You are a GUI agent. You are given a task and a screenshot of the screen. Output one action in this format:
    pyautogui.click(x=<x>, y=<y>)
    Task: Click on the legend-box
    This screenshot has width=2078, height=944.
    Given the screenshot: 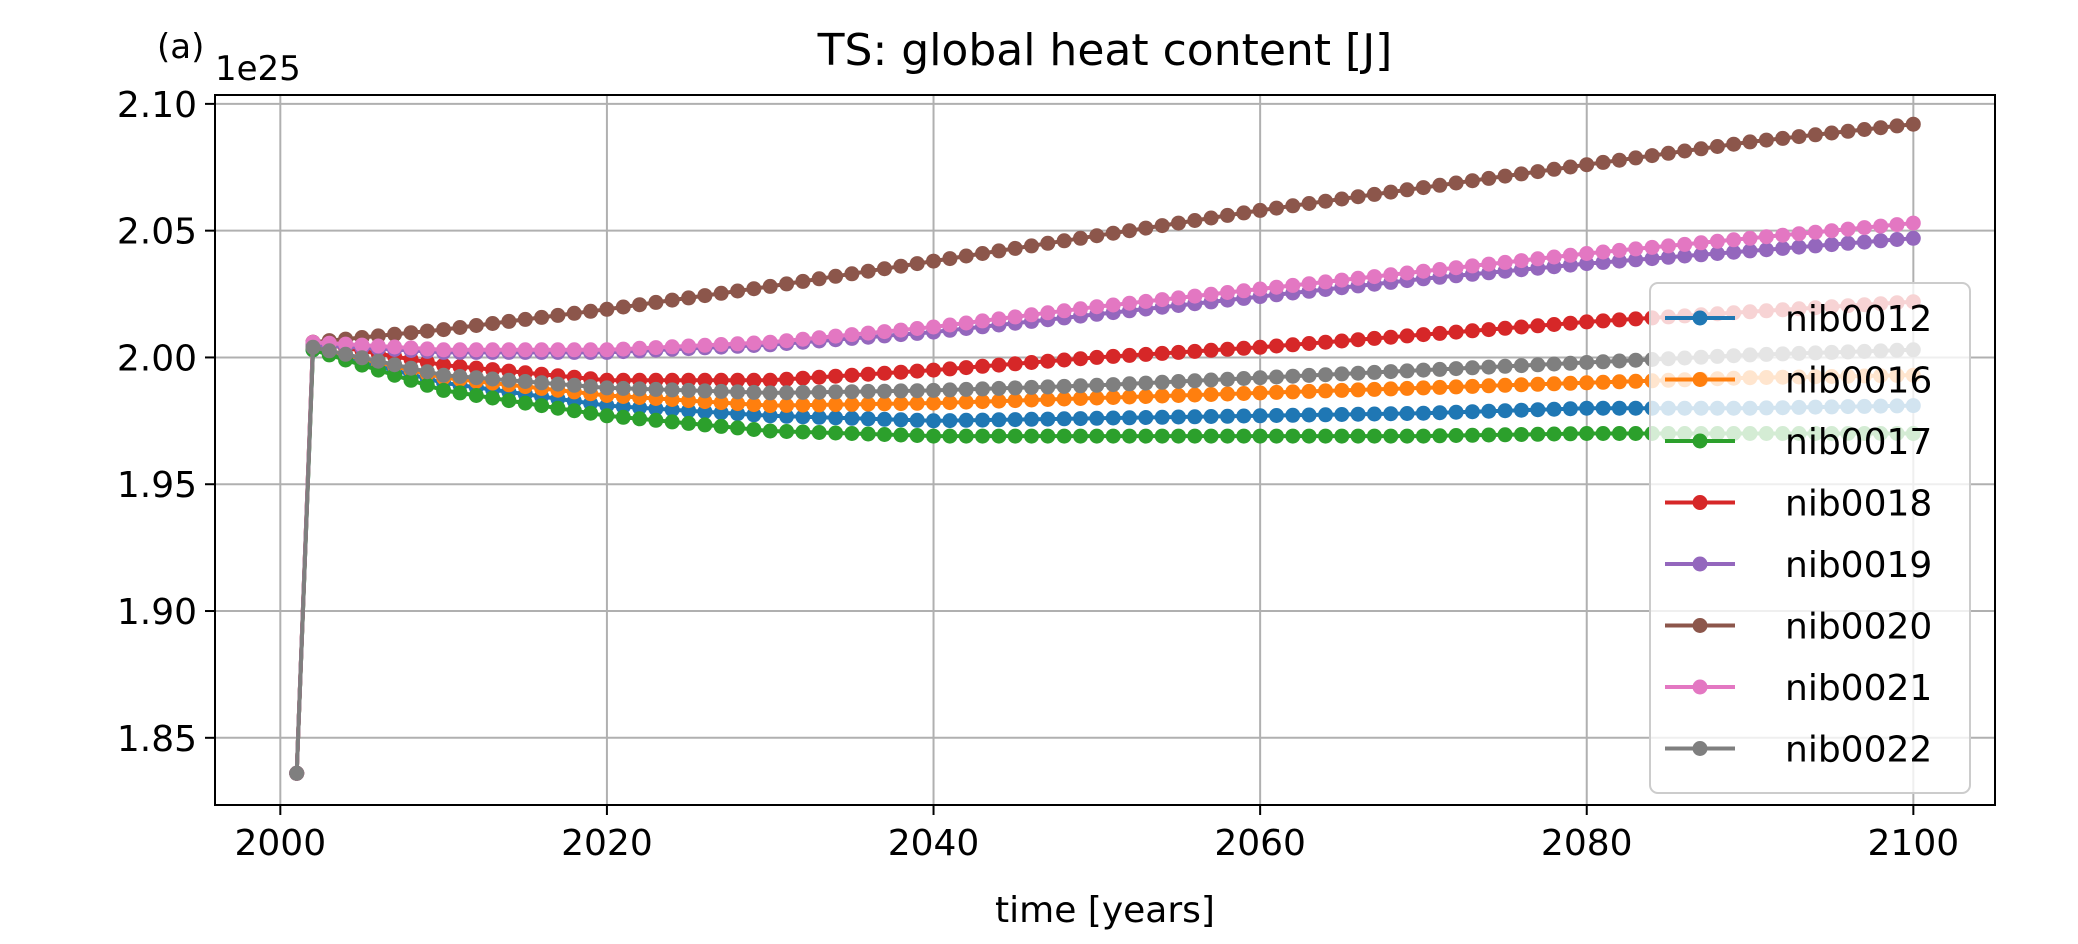 What is the action you would take?
    pyautogui.click(x=1810, y=538)
    